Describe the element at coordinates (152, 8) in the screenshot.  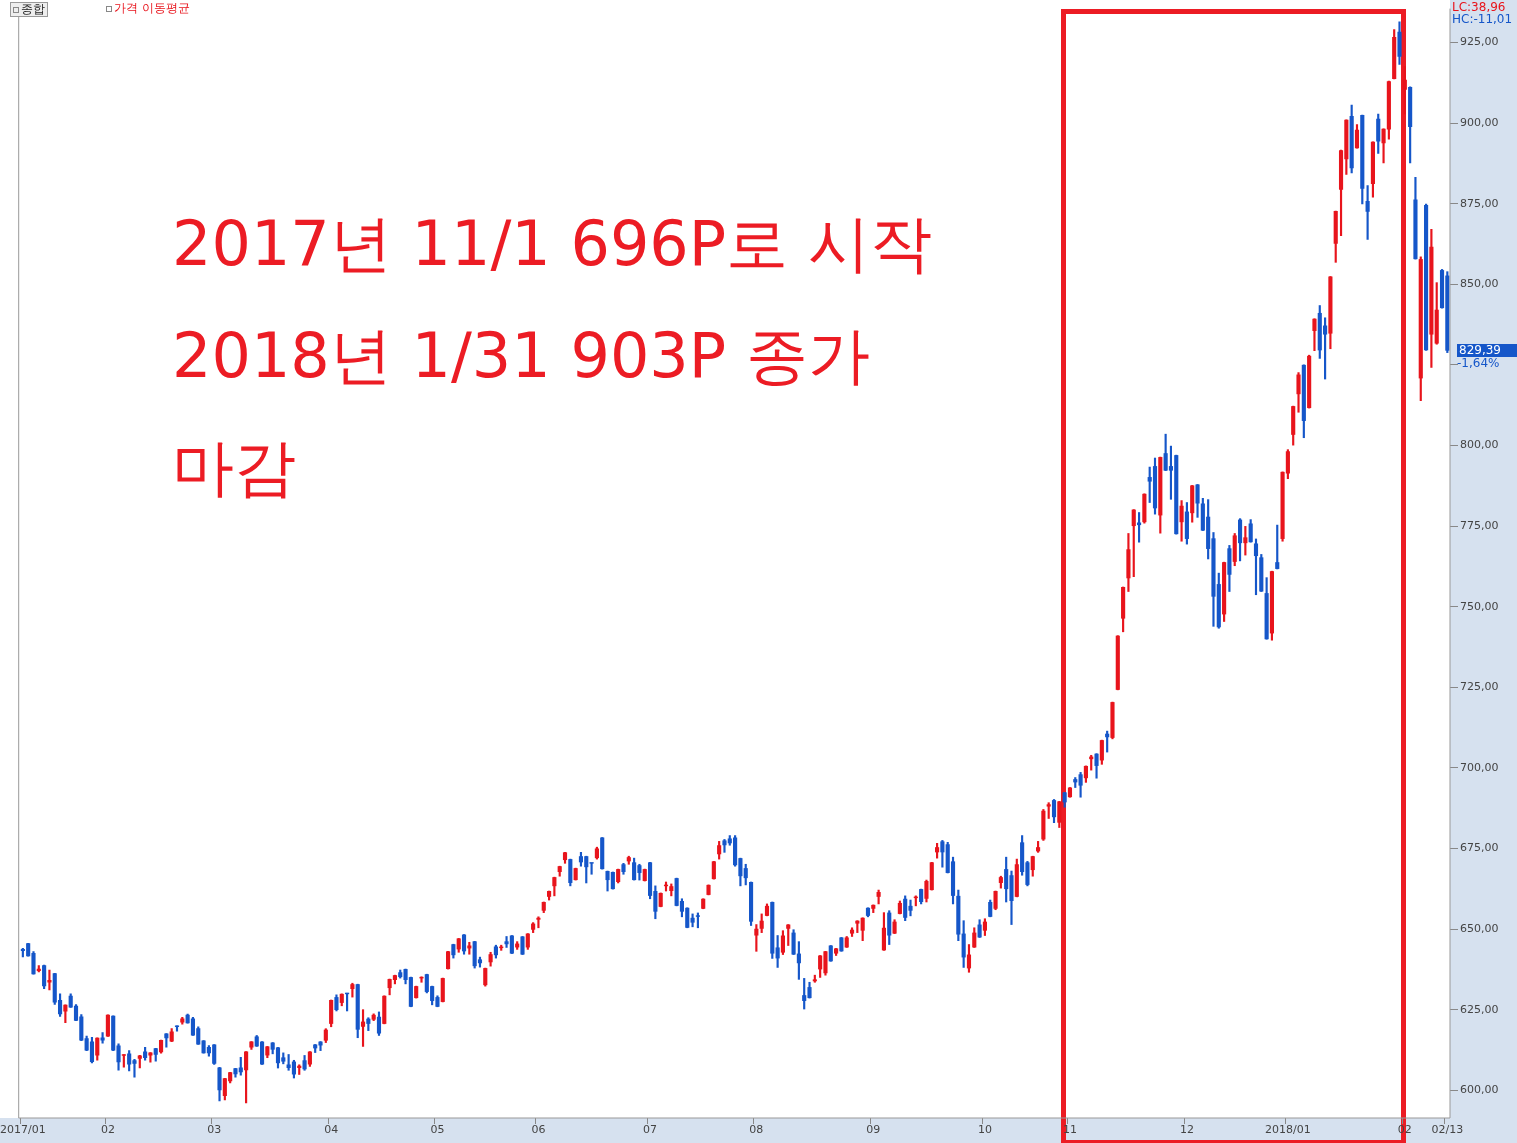
I see `annotation: 가격 이동평균` at that location.